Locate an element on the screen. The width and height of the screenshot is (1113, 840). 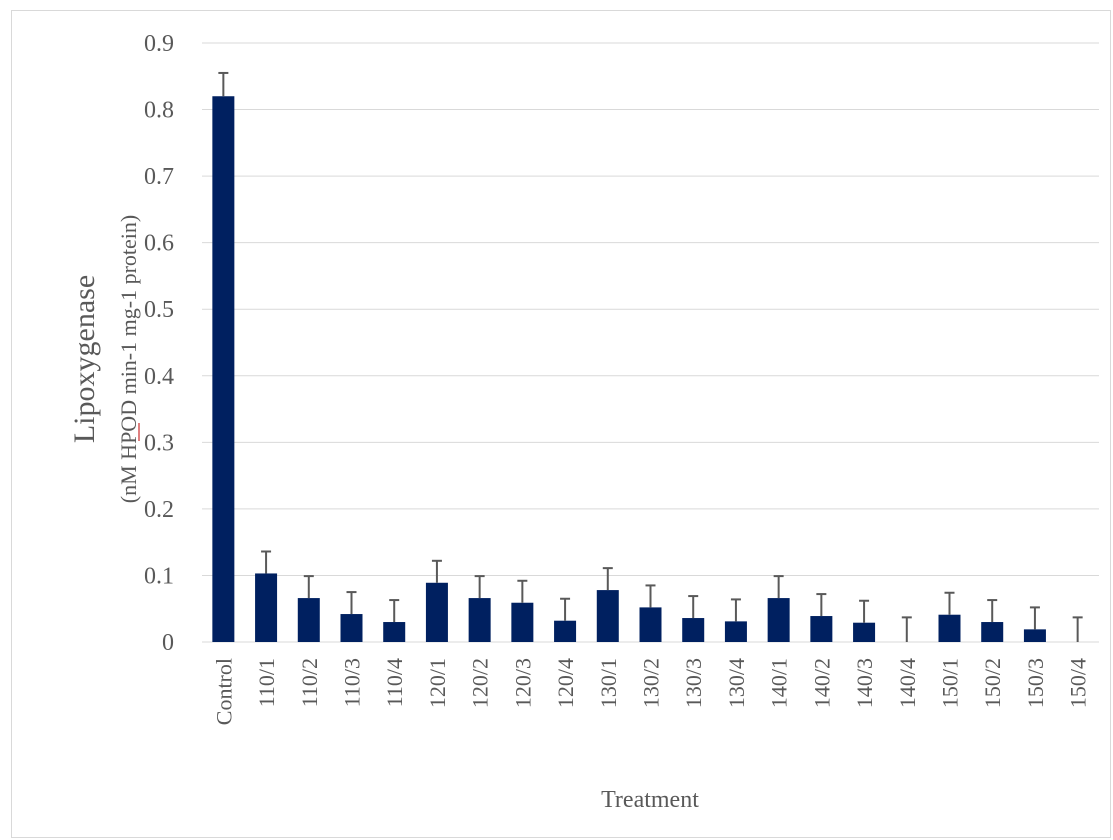
x-tick-label: 140/1 is located at coordinates (779, 683).